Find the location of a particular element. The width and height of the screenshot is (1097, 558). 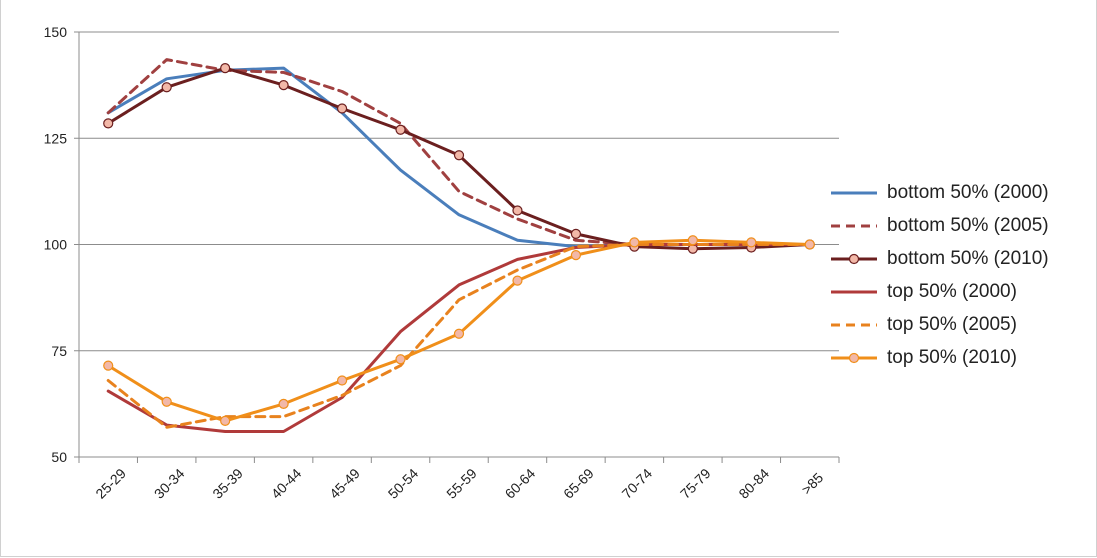

legend-item: bottom 50% (2000) is located at coordinates (940, 192).